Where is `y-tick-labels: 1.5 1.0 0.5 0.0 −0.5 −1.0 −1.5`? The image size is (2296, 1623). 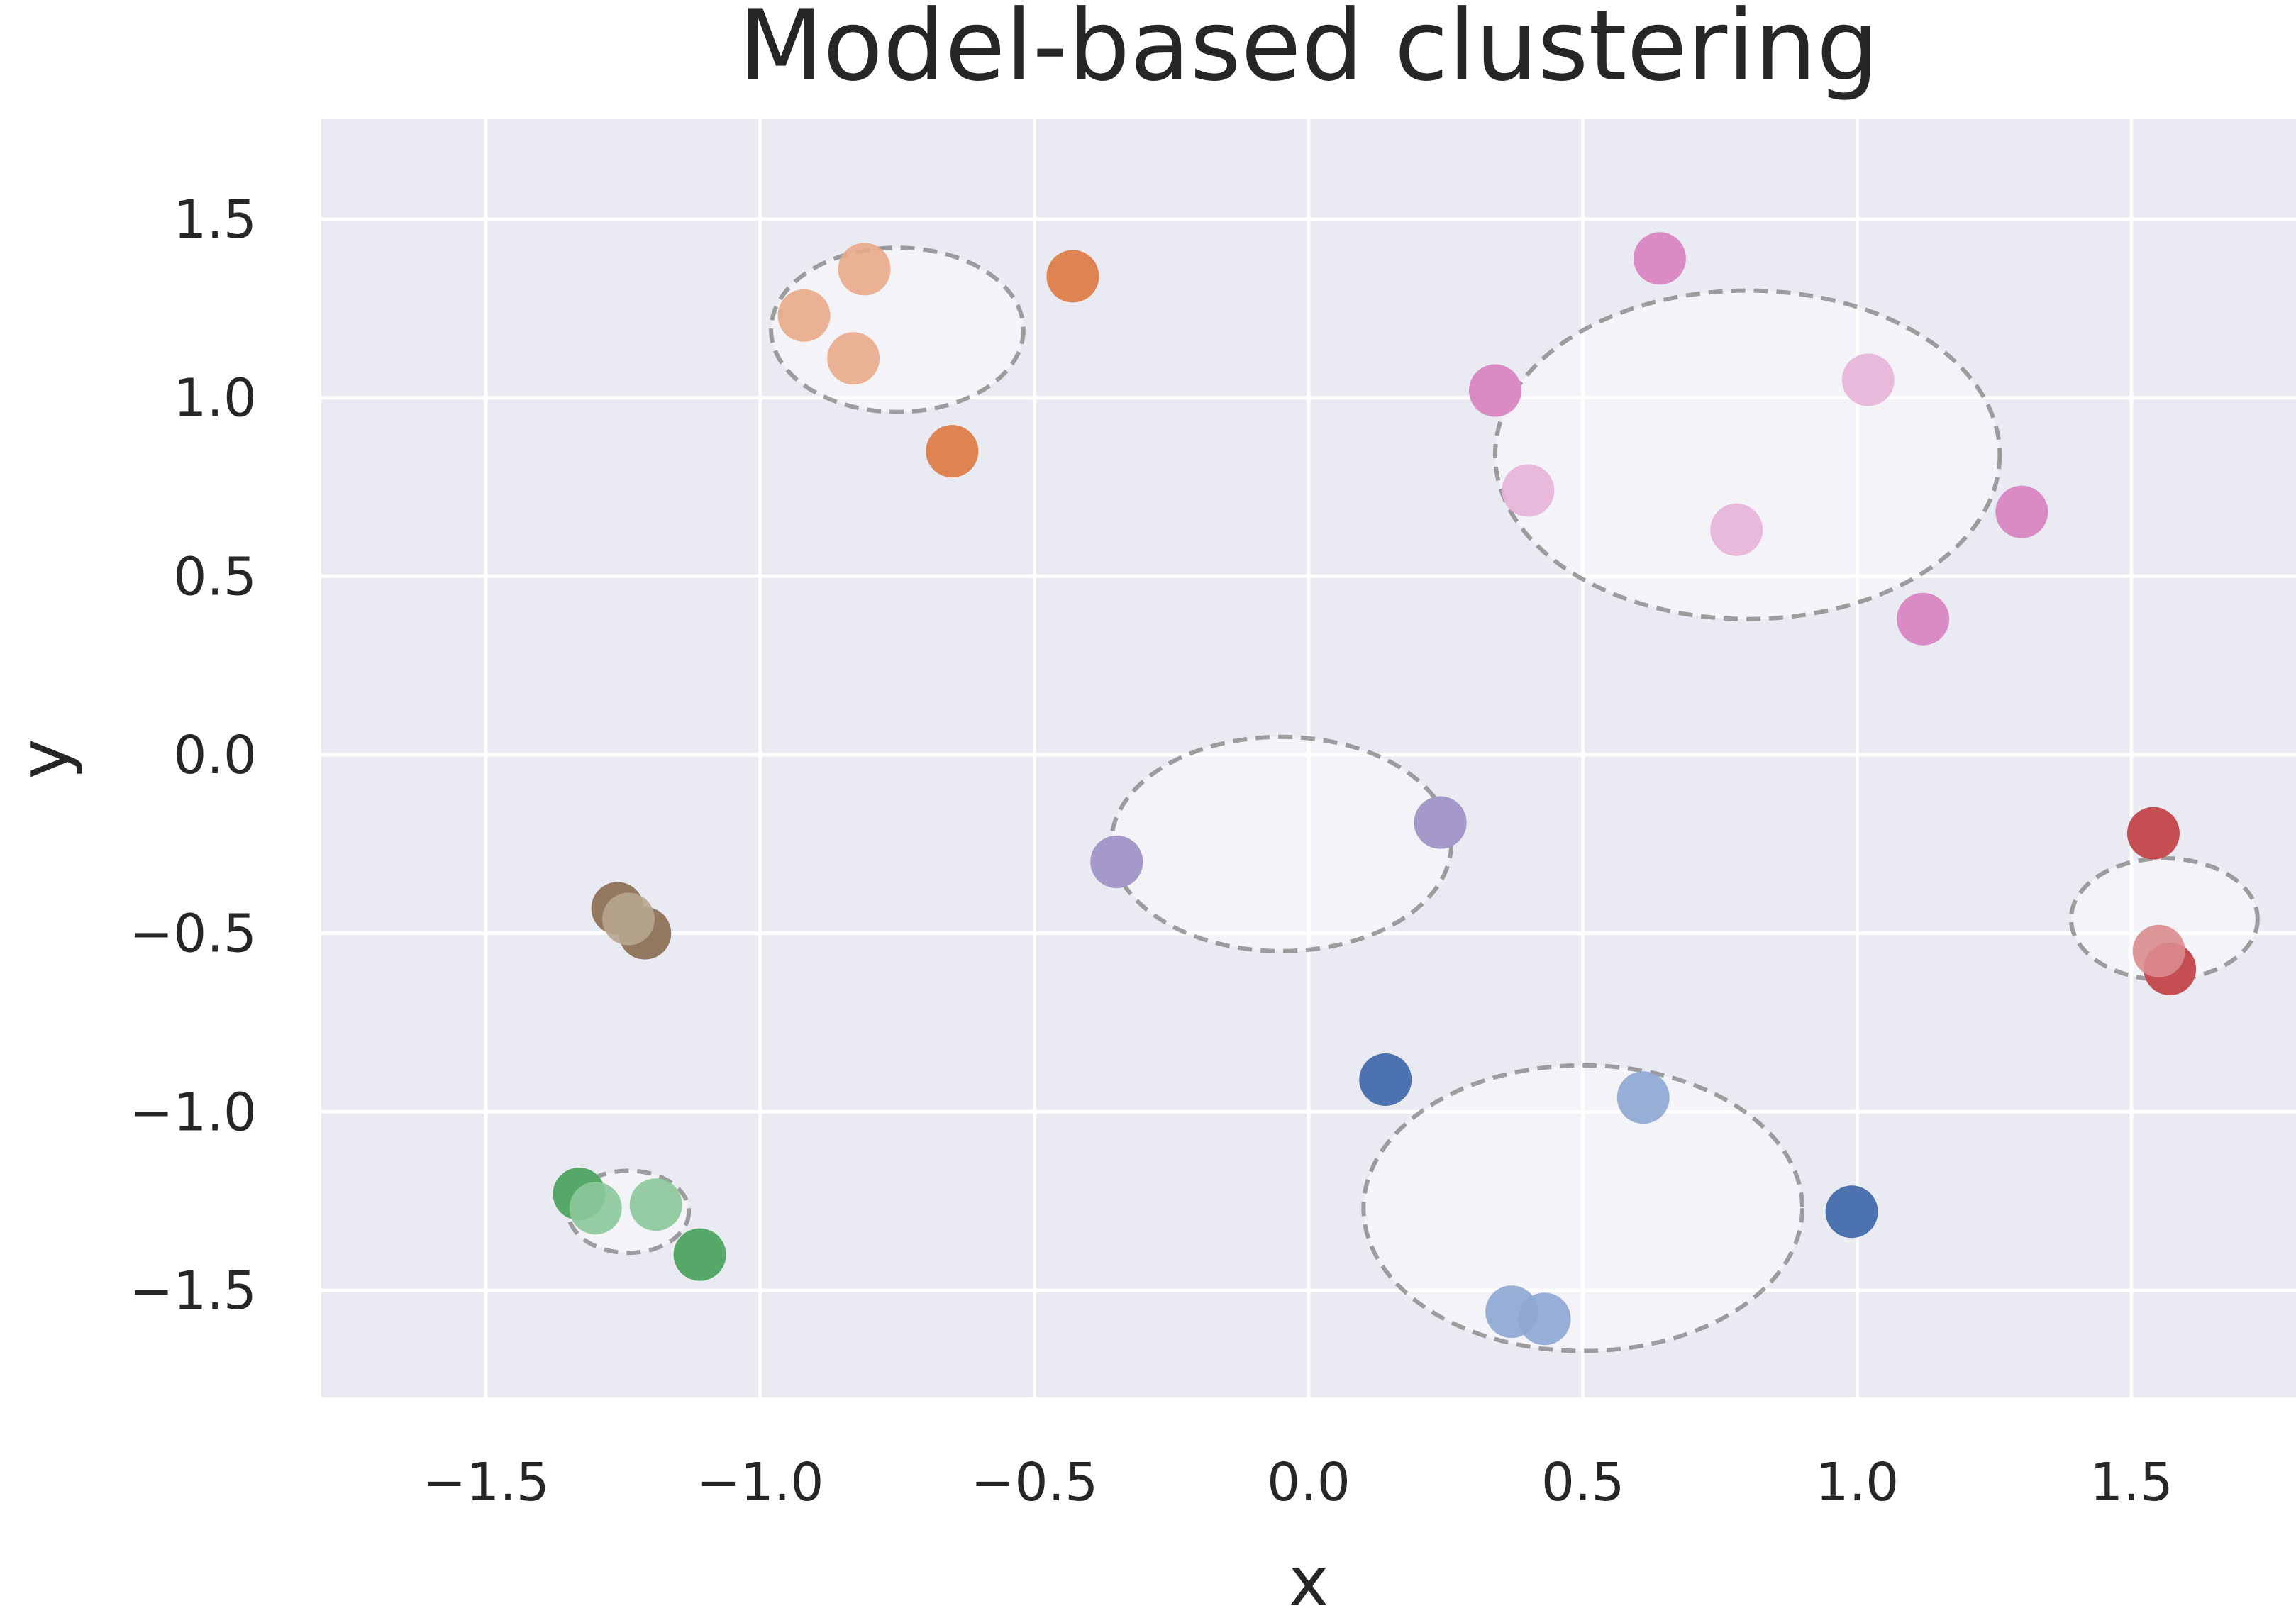
y-tick-labels: 1.5 1.0 0.5 0.0 −0.5 −1.0 −1.5 is located at coordinates (193, 755).